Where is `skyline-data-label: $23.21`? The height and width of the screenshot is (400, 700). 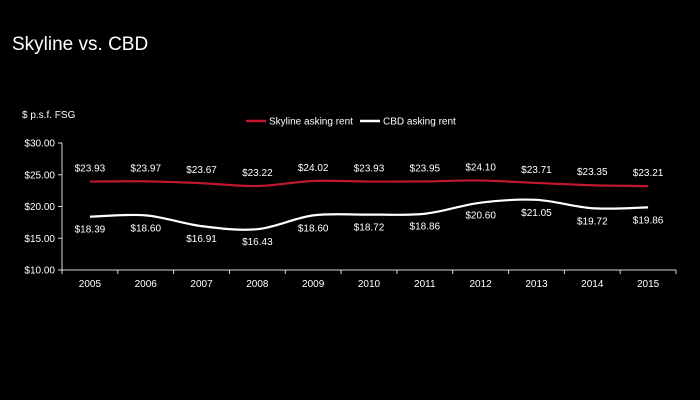
skyline-data-label: $23.21 is located at coordinates (648, 173).